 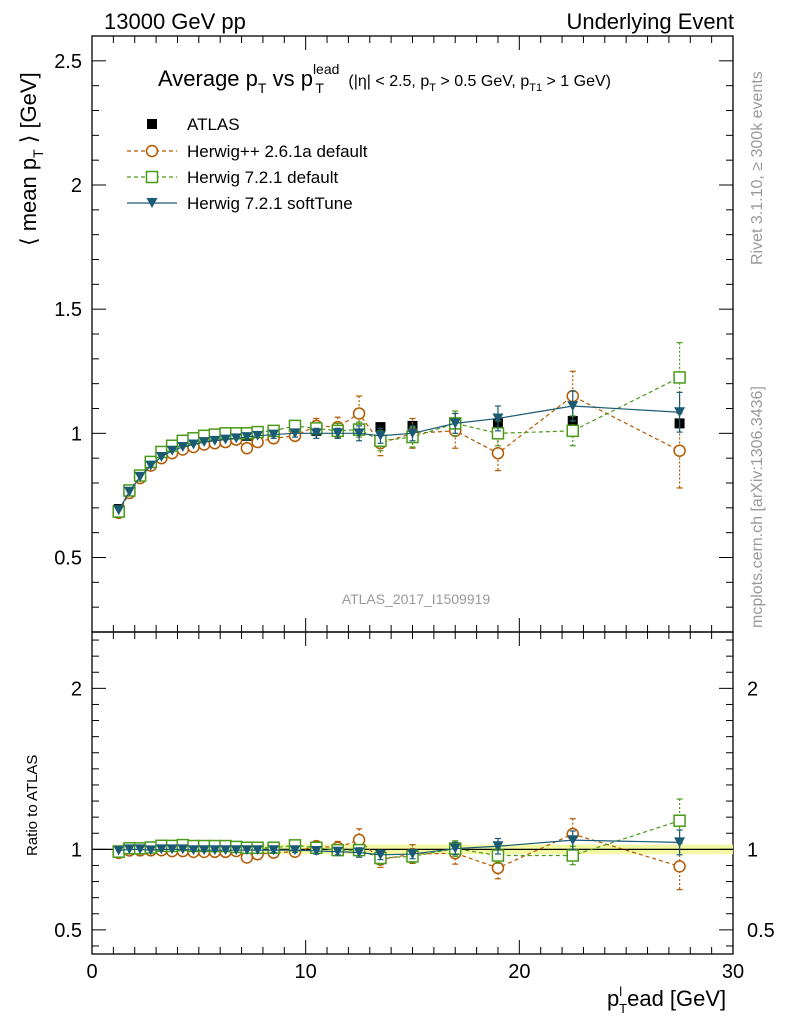 What do you see at coordinates (76, 434) in the screenshot?
I see `y-tick-label: 1` at bounding box center [76, 434].